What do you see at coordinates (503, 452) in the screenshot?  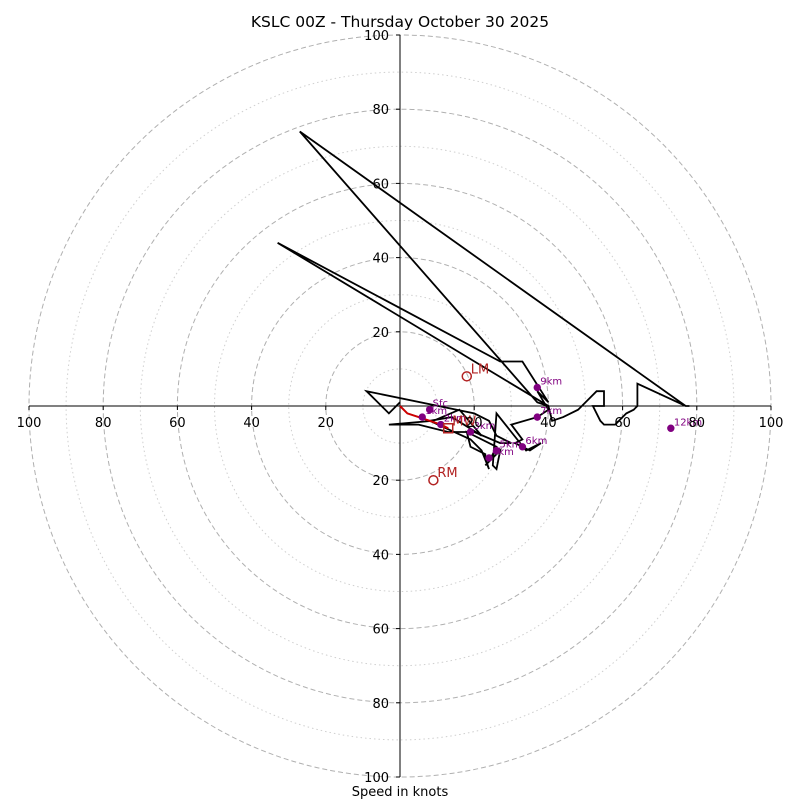 I see `height-marker-label: 4km` at bounding box center [503, 452].